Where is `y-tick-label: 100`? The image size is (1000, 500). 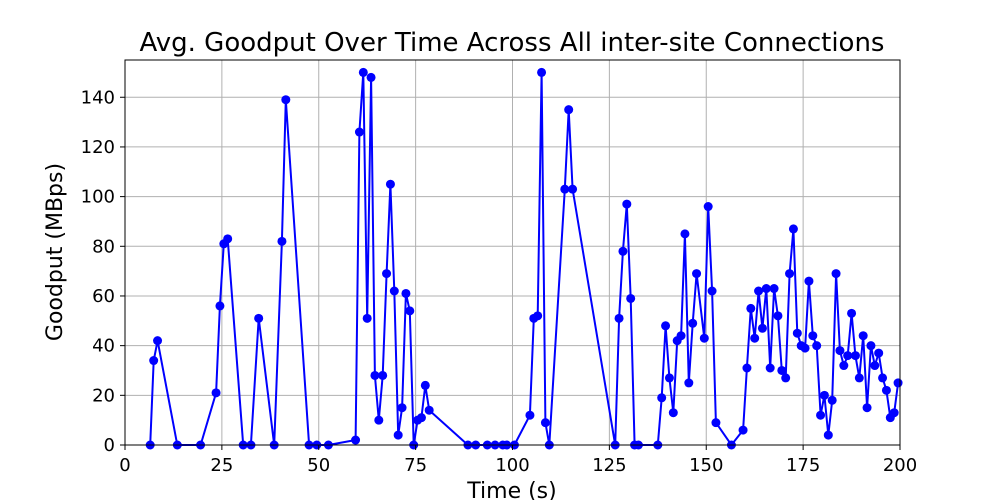 y-tick-label: 100 is located at coordinates (98, 197).